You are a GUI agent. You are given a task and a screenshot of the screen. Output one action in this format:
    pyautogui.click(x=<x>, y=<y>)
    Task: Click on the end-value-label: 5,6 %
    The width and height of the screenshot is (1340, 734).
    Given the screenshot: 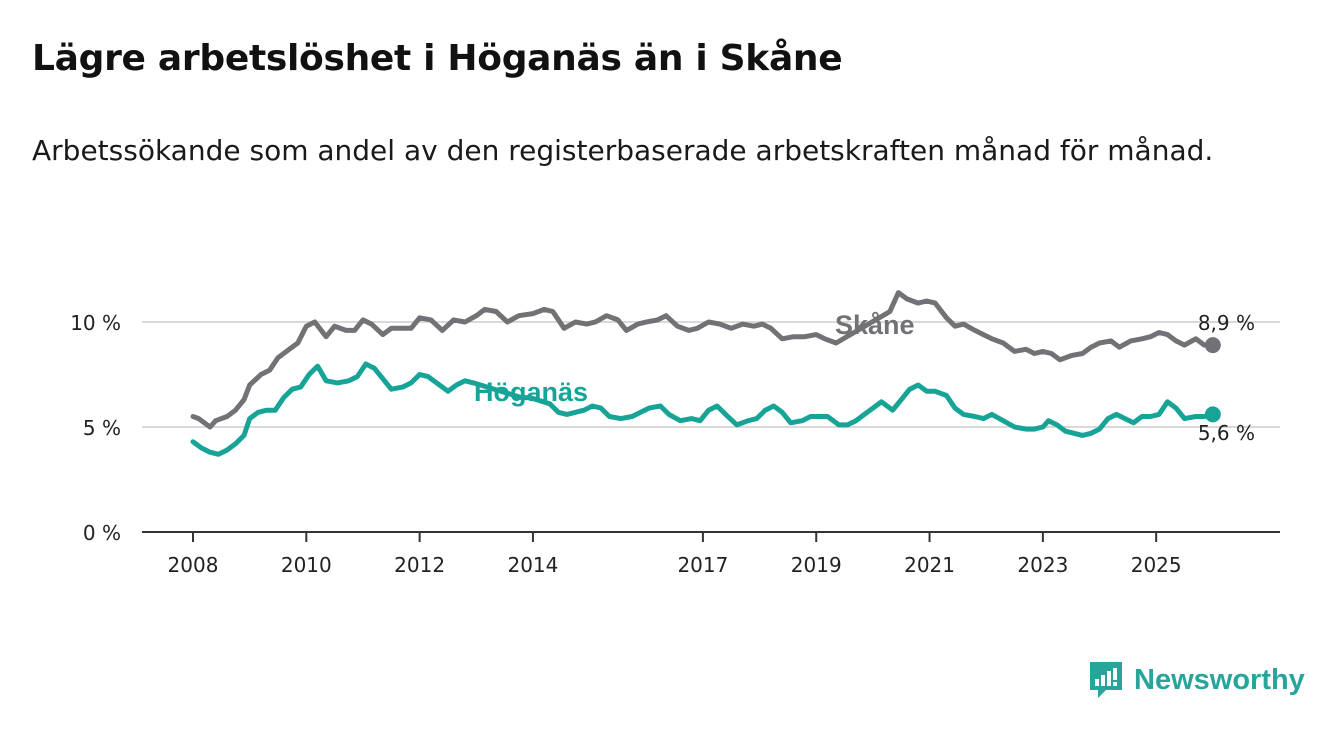 What is the action you would take?
    pyautogui.click(x=1226, y=433)
    